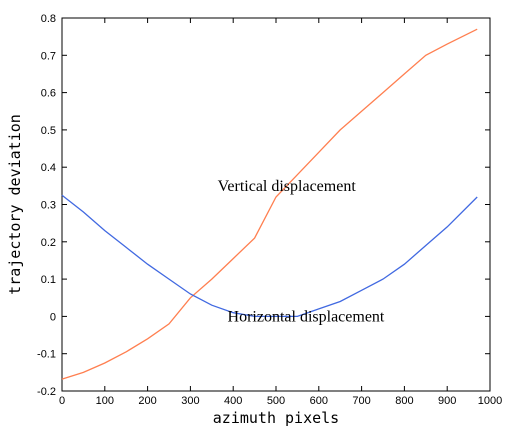  I want to click on y-axis-label: trajectory deviation, so click(15, 204).